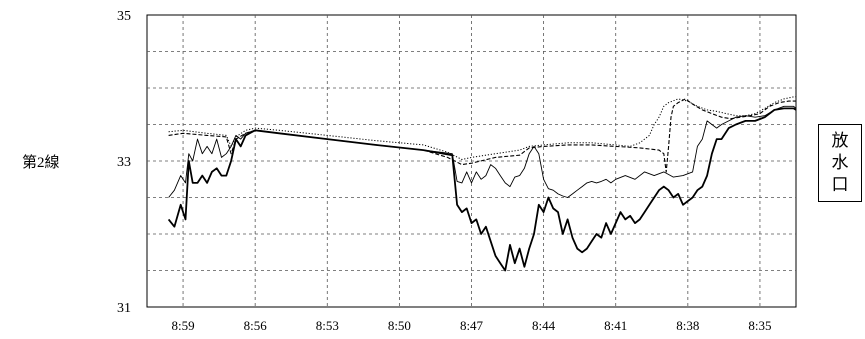  What do you see at coordinates (759, 325) in the screenshot?
I see `x-tick-label: 8:35` at bounding box center [759, 325].